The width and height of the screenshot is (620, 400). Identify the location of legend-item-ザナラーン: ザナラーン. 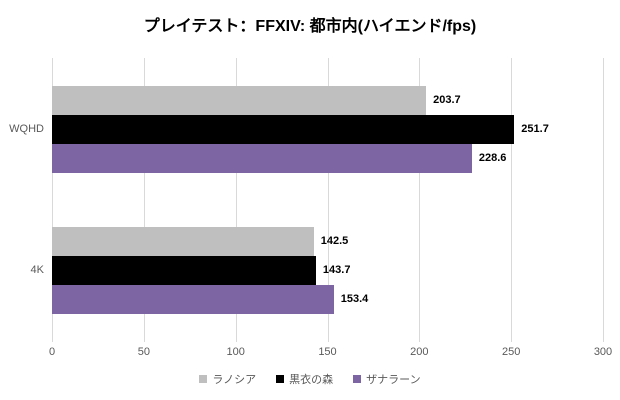
(387, 379).